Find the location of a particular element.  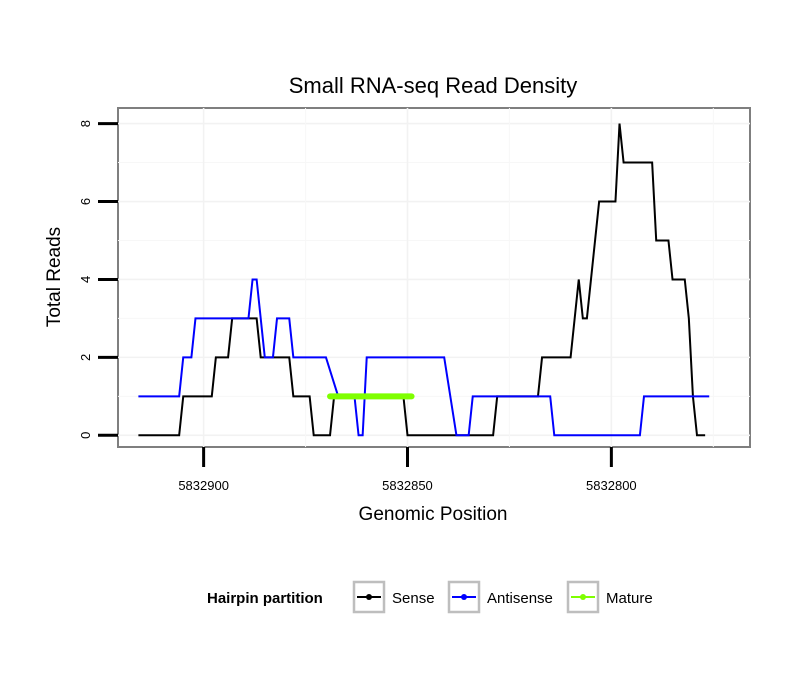

legend-item-sense: Sense is located at coordinates (393, 597).